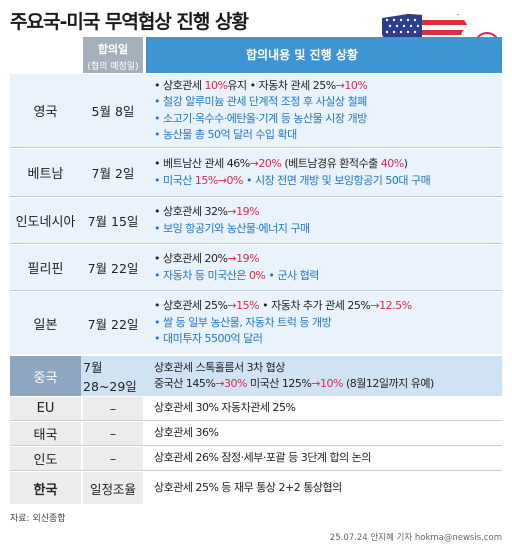 This screenshot has width=512, height=545. I want to click on content-line: 중국산 145%→30% 미국산 125%→10% (8월12일까지 유예), so click(294, 383).